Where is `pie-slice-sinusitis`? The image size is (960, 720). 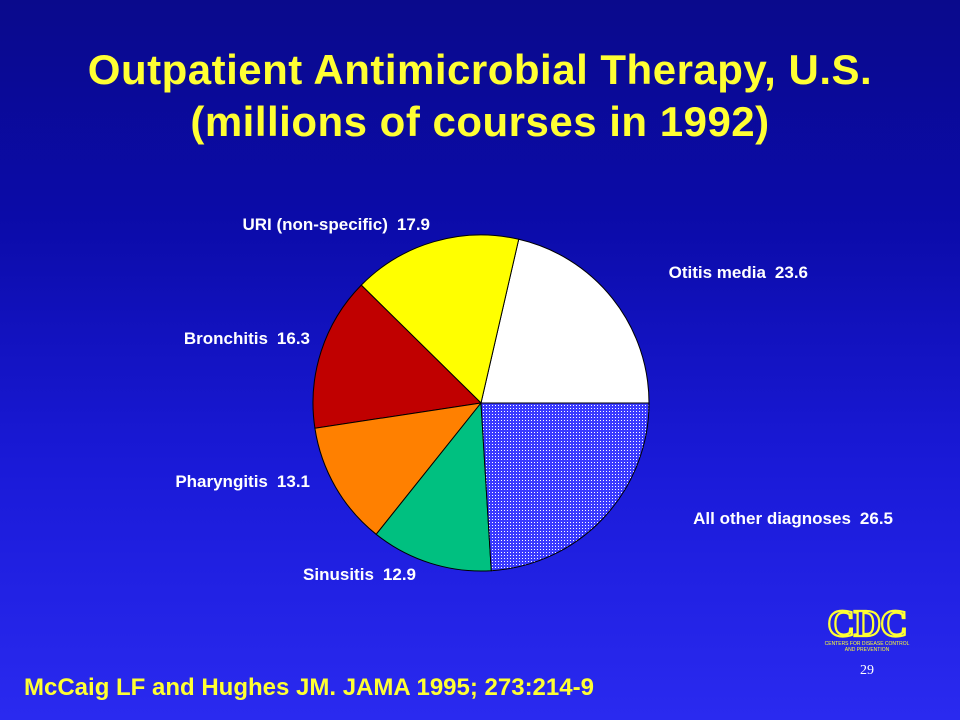 pie-slice-sinusitis is located at coordinates (433, 486).